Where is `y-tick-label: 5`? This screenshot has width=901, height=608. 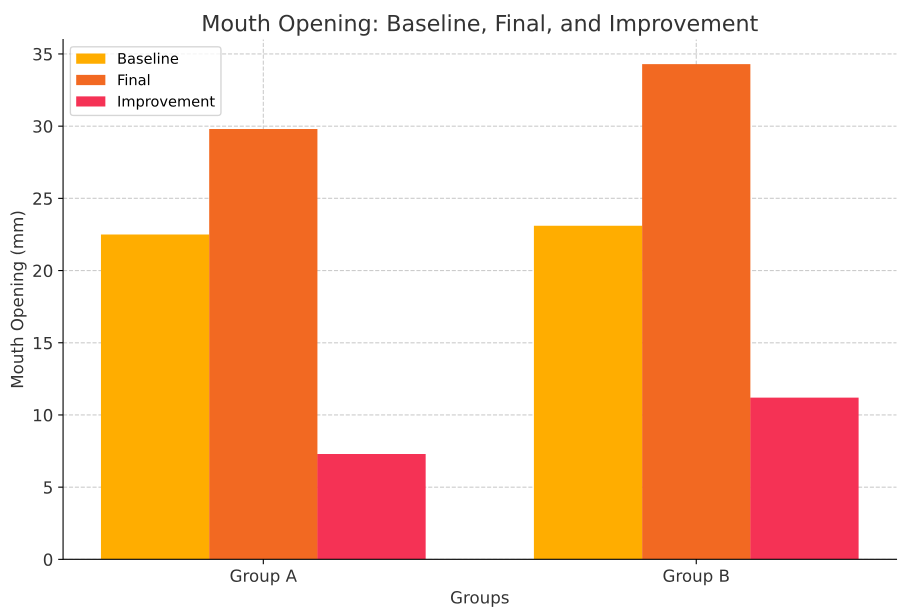 y-tick-label: 5 is located at coordinates (48, 487).